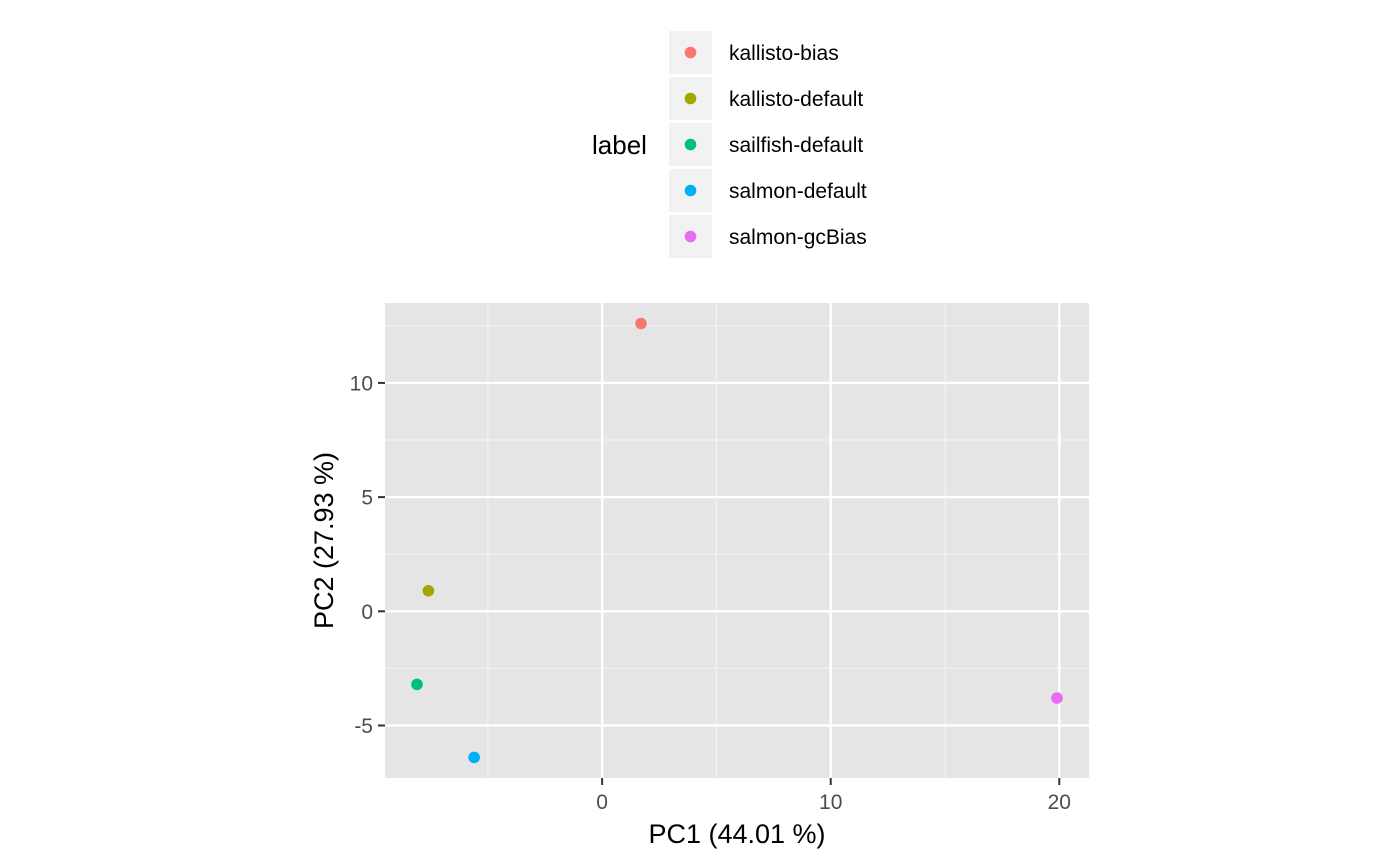 The width and height of the screenshot is (1400, 865). I want to click on data-point-kallisto-bias, so click(641, 323).